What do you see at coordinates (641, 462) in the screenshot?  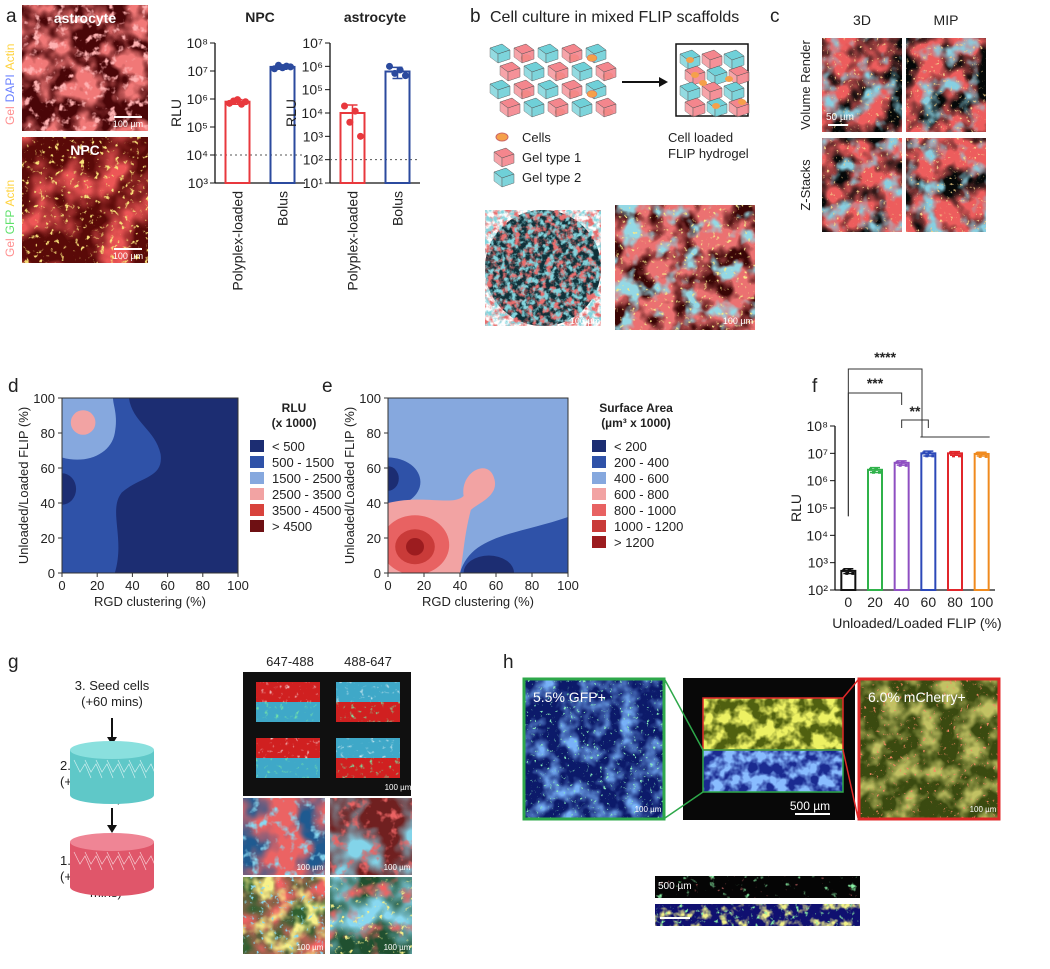 I see `legend-label: 200 - 400` at bounding box center [641, 462].